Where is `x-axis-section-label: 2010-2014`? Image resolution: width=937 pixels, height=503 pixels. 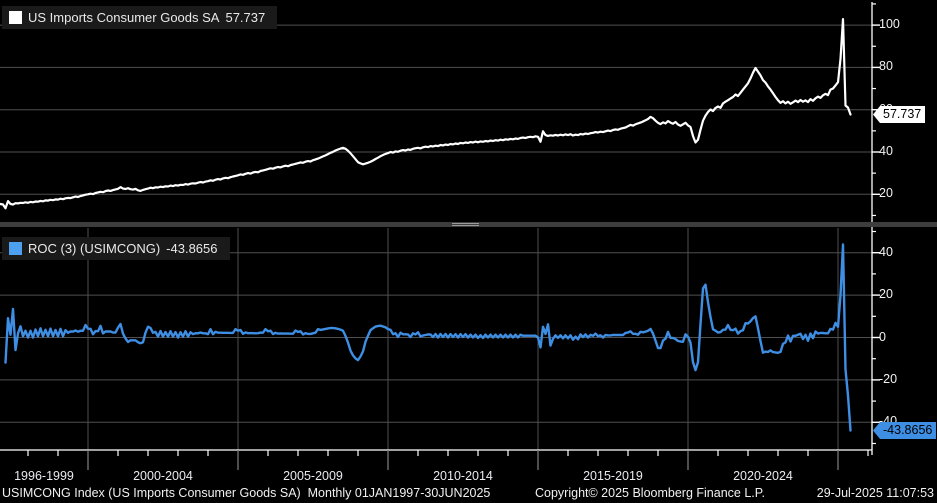 x-axis-section-label: 2010-2014 is located at coordinates (463, 476).